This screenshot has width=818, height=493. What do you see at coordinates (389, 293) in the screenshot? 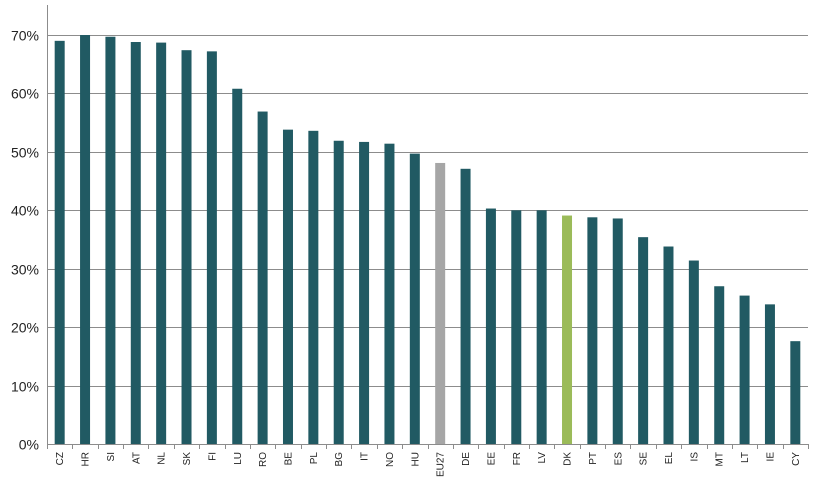
I see `bar-no` at bounding box center [389, 293].